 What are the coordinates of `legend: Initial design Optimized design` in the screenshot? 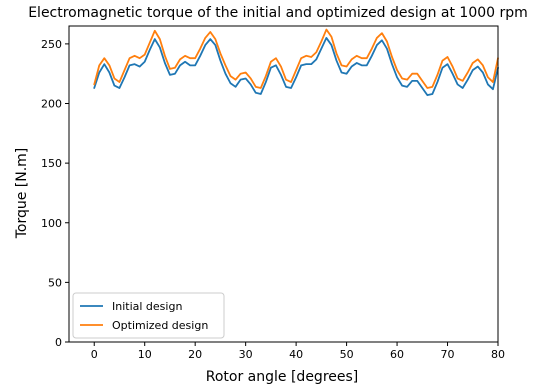 It's located at (148, 315).